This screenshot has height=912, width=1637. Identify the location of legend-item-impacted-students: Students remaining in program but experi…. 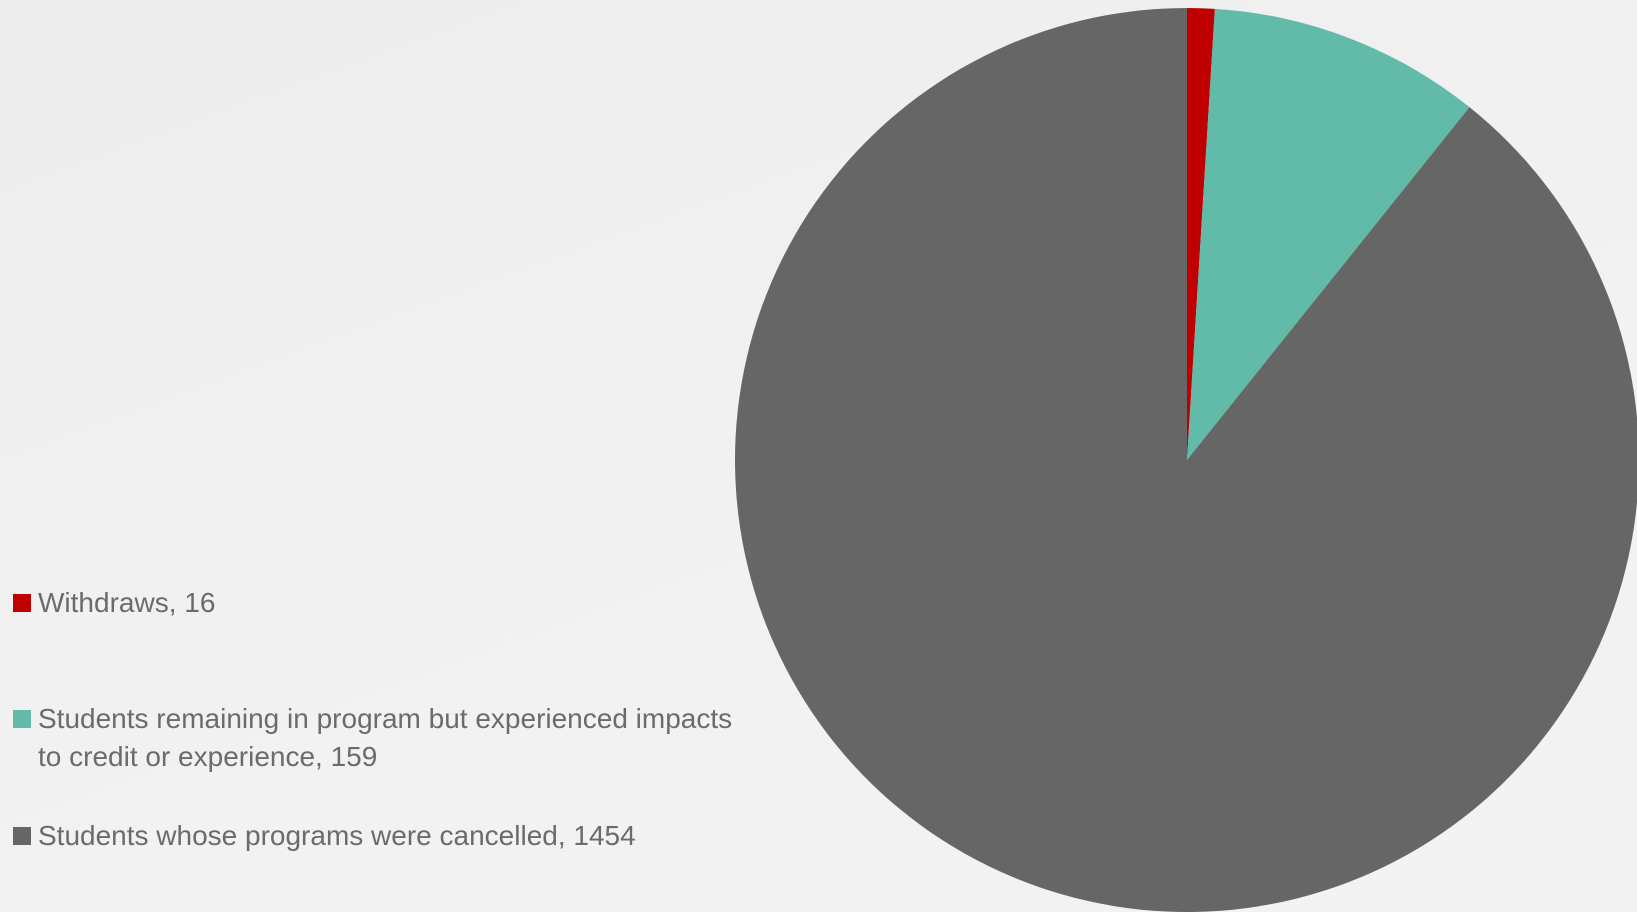
(373, 738).